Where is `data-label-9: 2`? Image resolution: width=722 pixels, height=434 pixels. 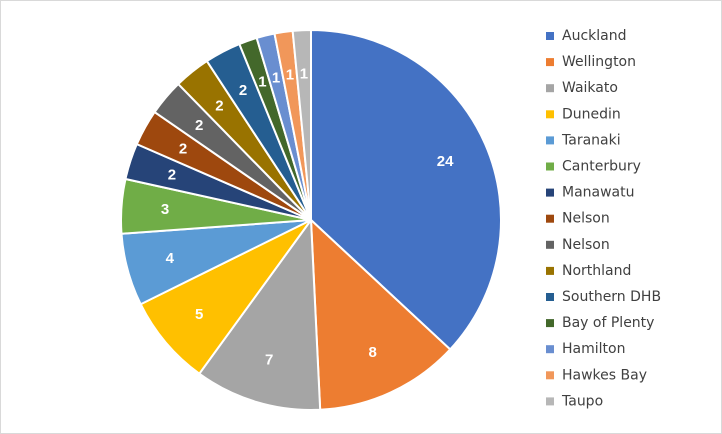 data-label-9: 2 is located at coordinates (219, 105).